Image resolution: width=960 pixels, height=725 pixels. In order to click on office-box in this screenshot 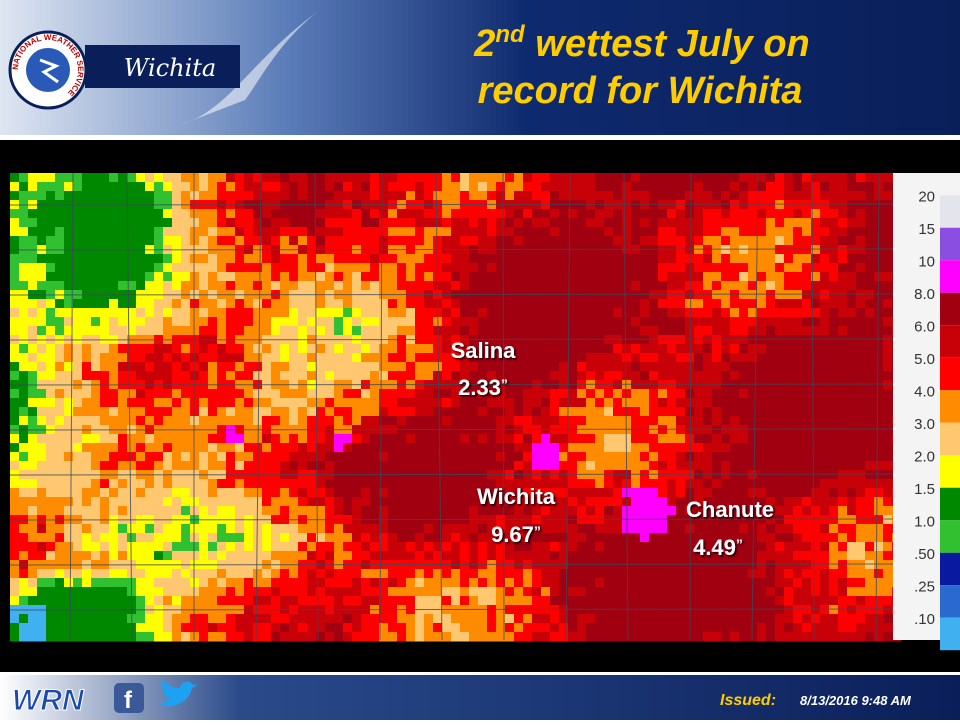, I will do `click(162, 66)`.